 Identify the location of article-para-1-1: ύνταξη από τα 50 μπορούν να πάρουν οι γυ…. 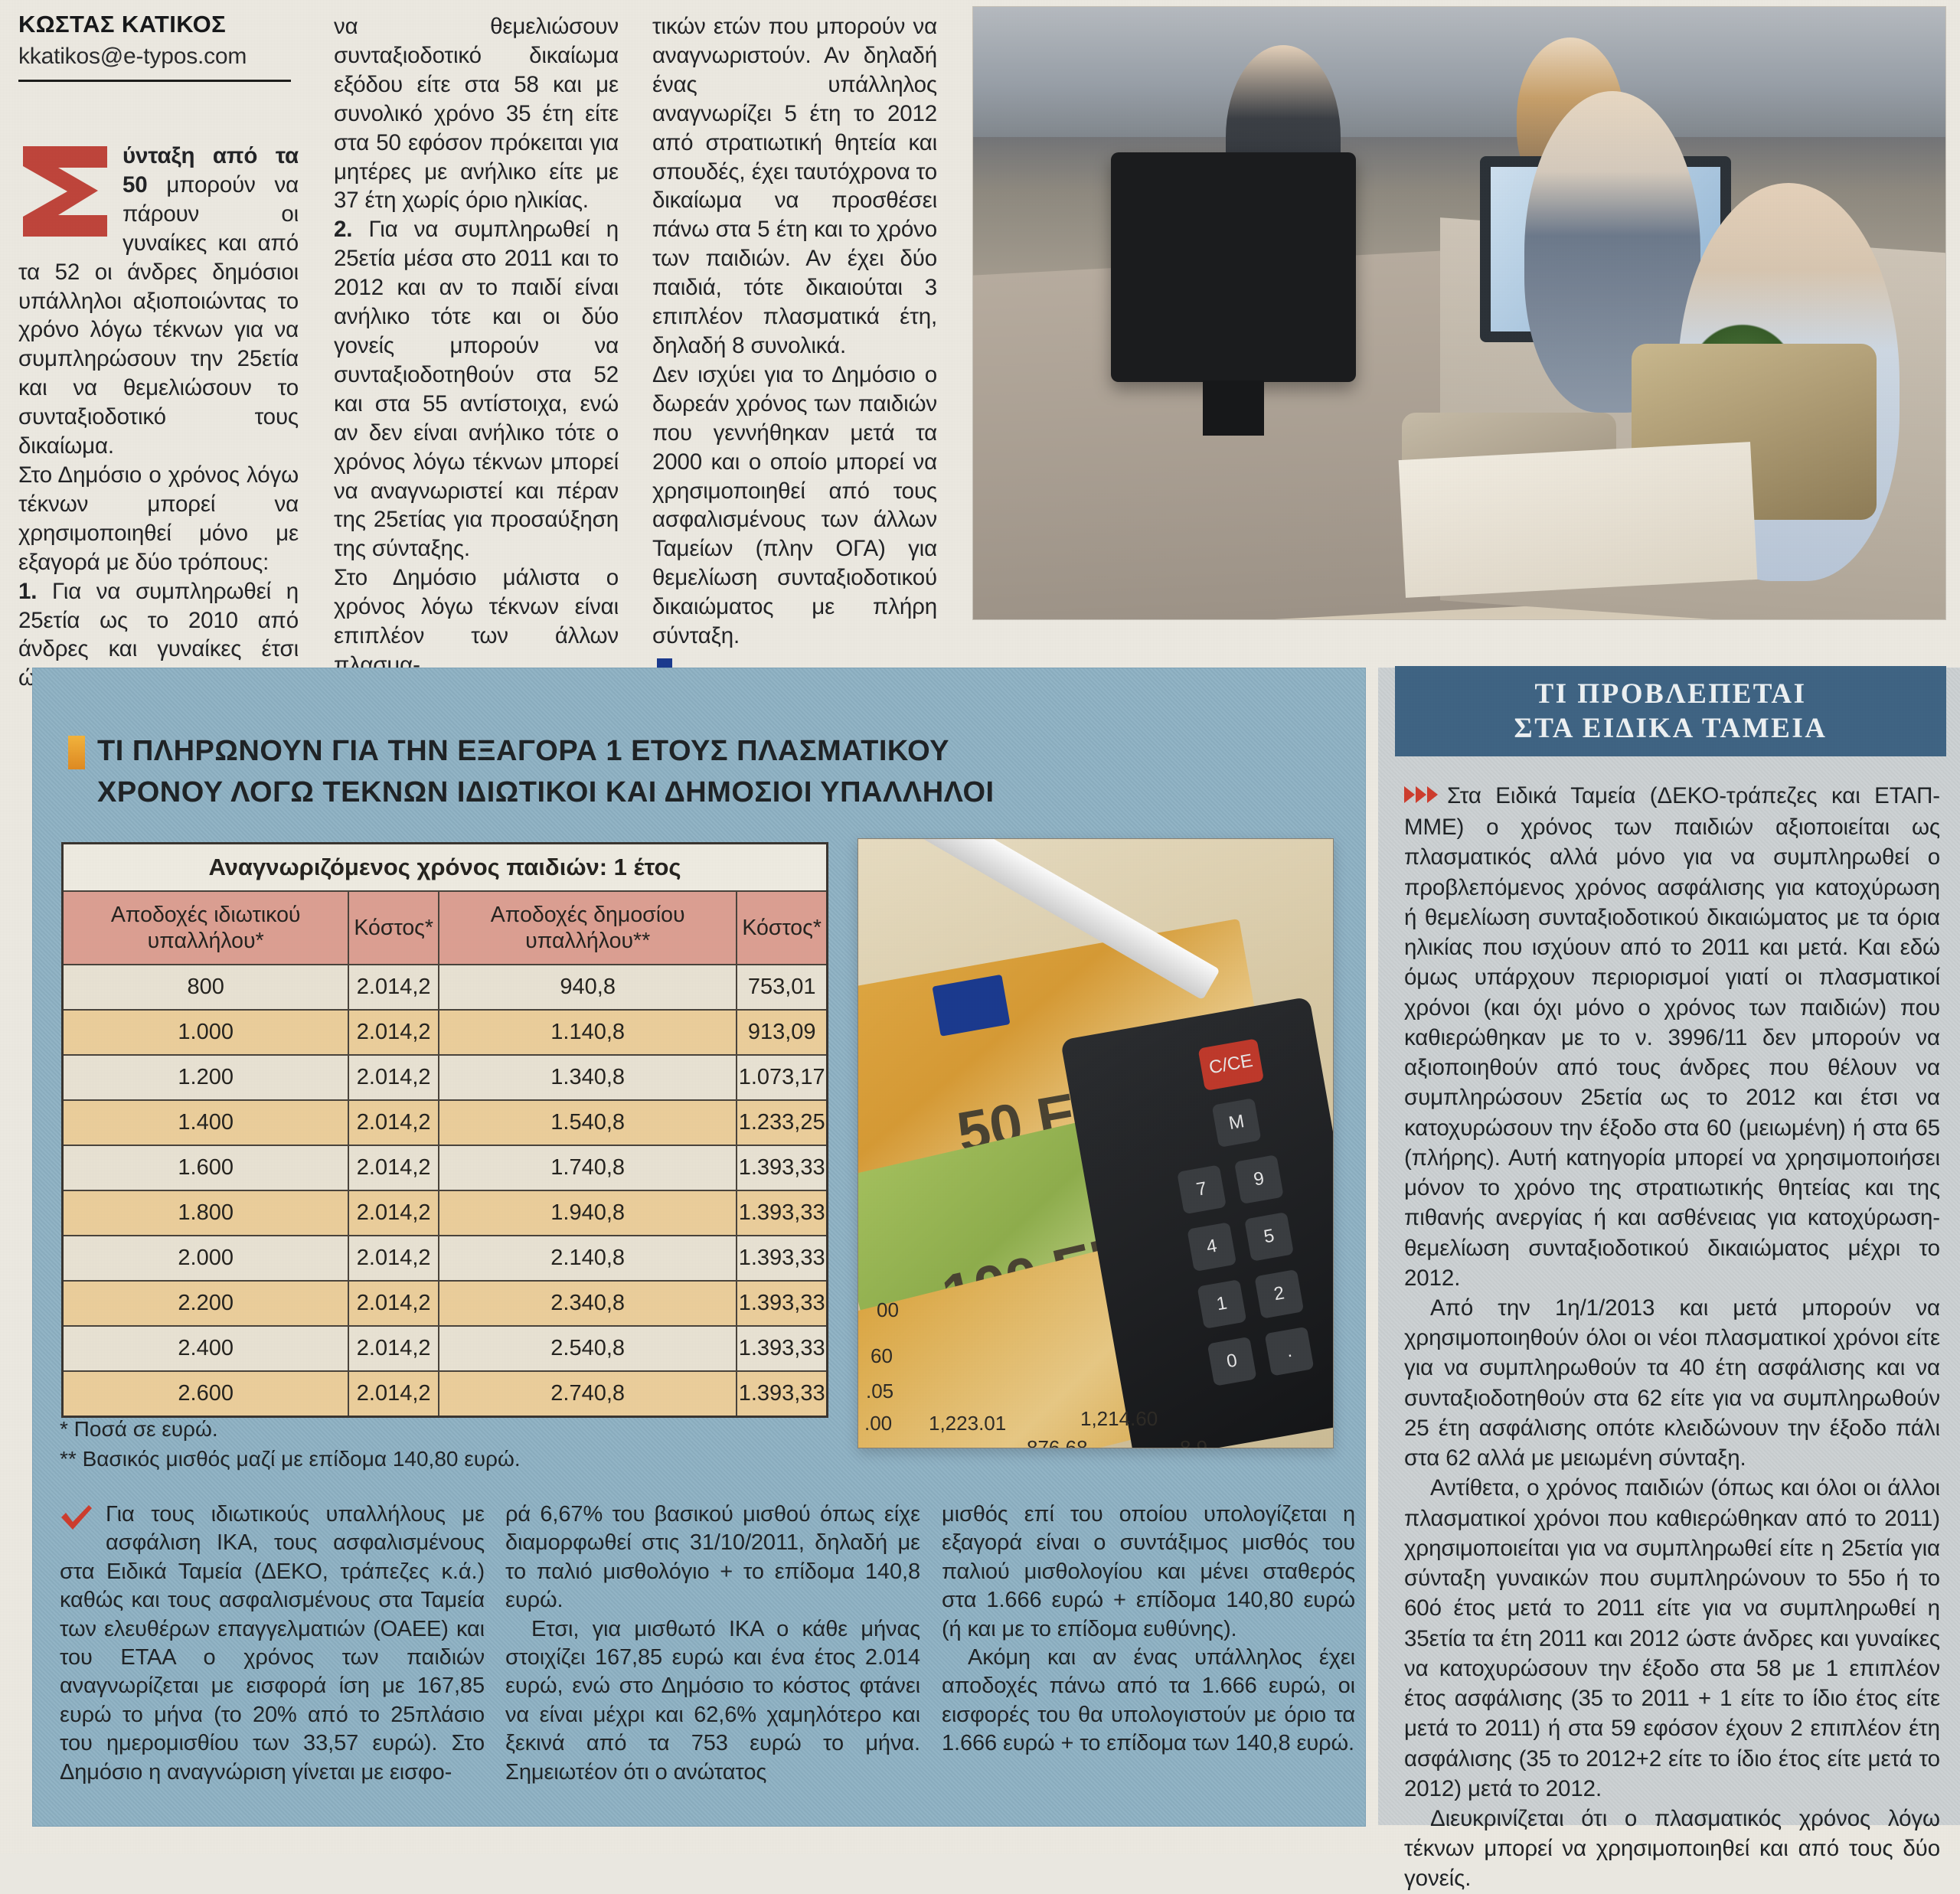
(158, 301).